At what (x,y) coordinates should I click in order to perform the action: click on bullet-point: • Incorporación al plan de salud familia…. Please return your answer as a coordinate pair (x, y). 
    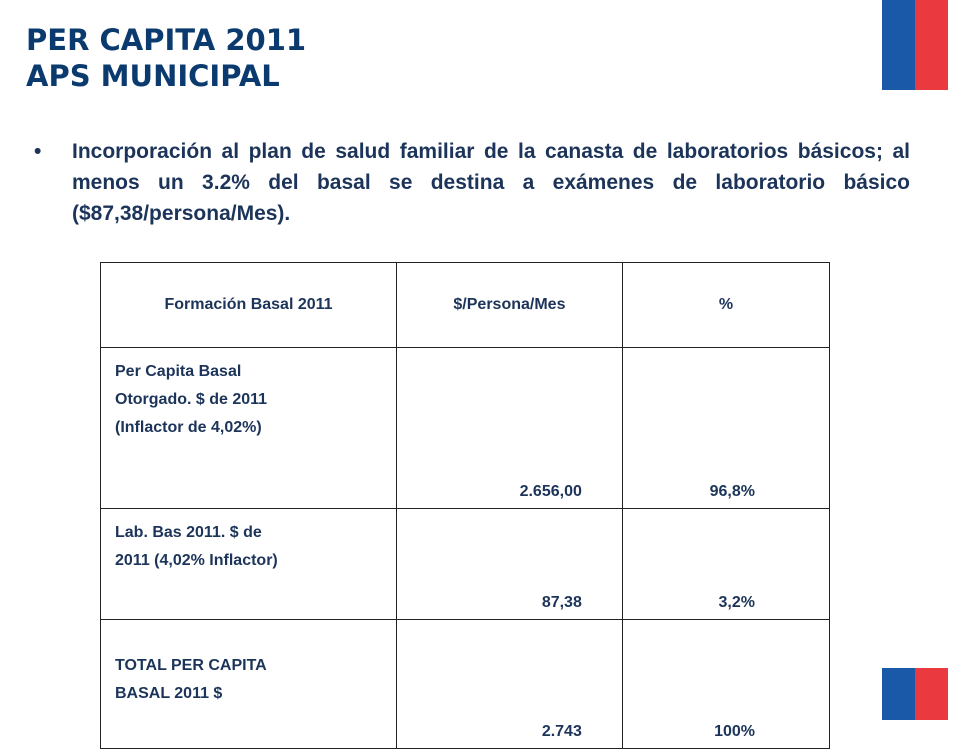
    Looking at the image, I should click on (472, 182).